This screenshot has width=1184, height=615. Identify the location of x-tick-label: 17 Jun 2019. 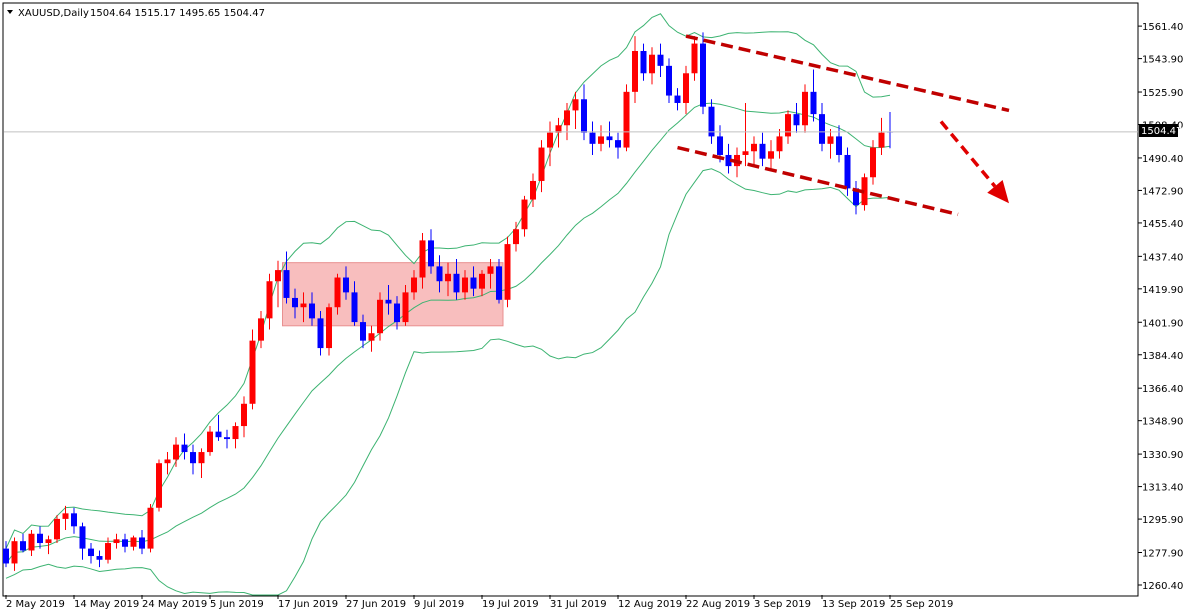
(308, 604).